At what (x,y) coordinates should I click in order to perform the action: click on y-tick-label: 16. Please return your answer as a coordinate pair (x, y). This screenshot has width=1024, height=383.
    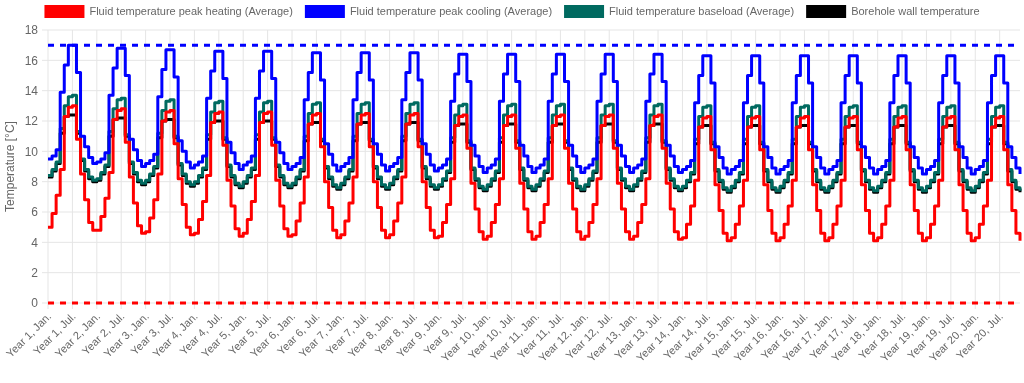
    Looking at the image, I should click on (31, 60).